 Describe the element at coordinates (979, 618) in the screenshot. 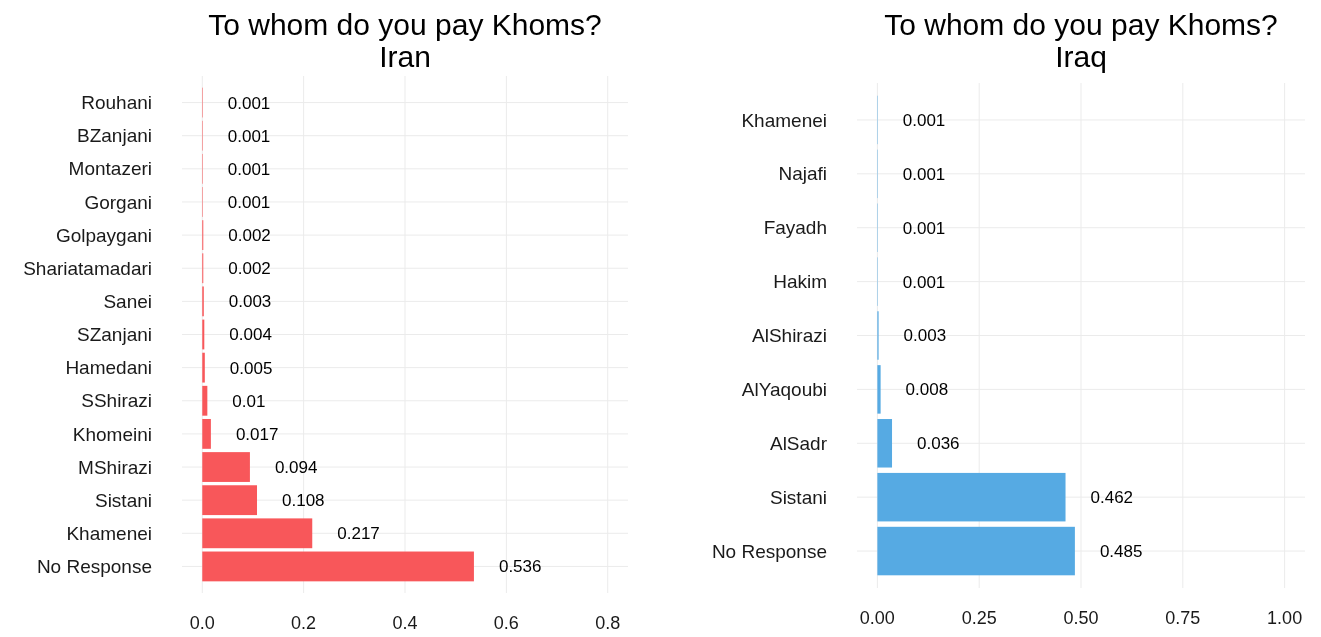

I see `x-tick-label: 0.25` at that location.